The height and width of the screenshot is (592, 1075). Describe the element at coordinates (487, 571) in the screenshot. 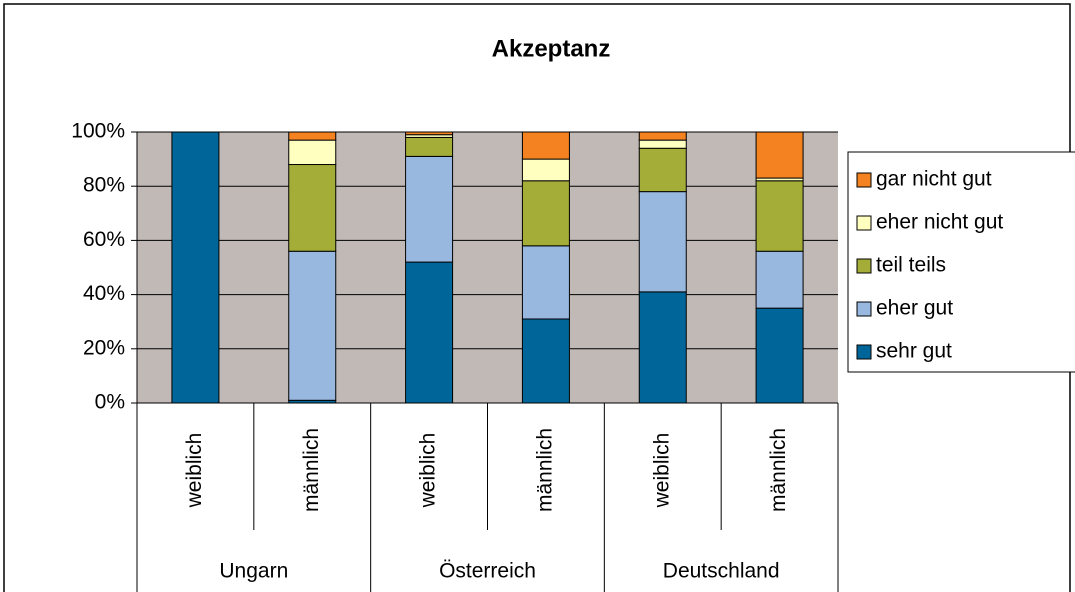

I see `group-label: Österreich` at that location.